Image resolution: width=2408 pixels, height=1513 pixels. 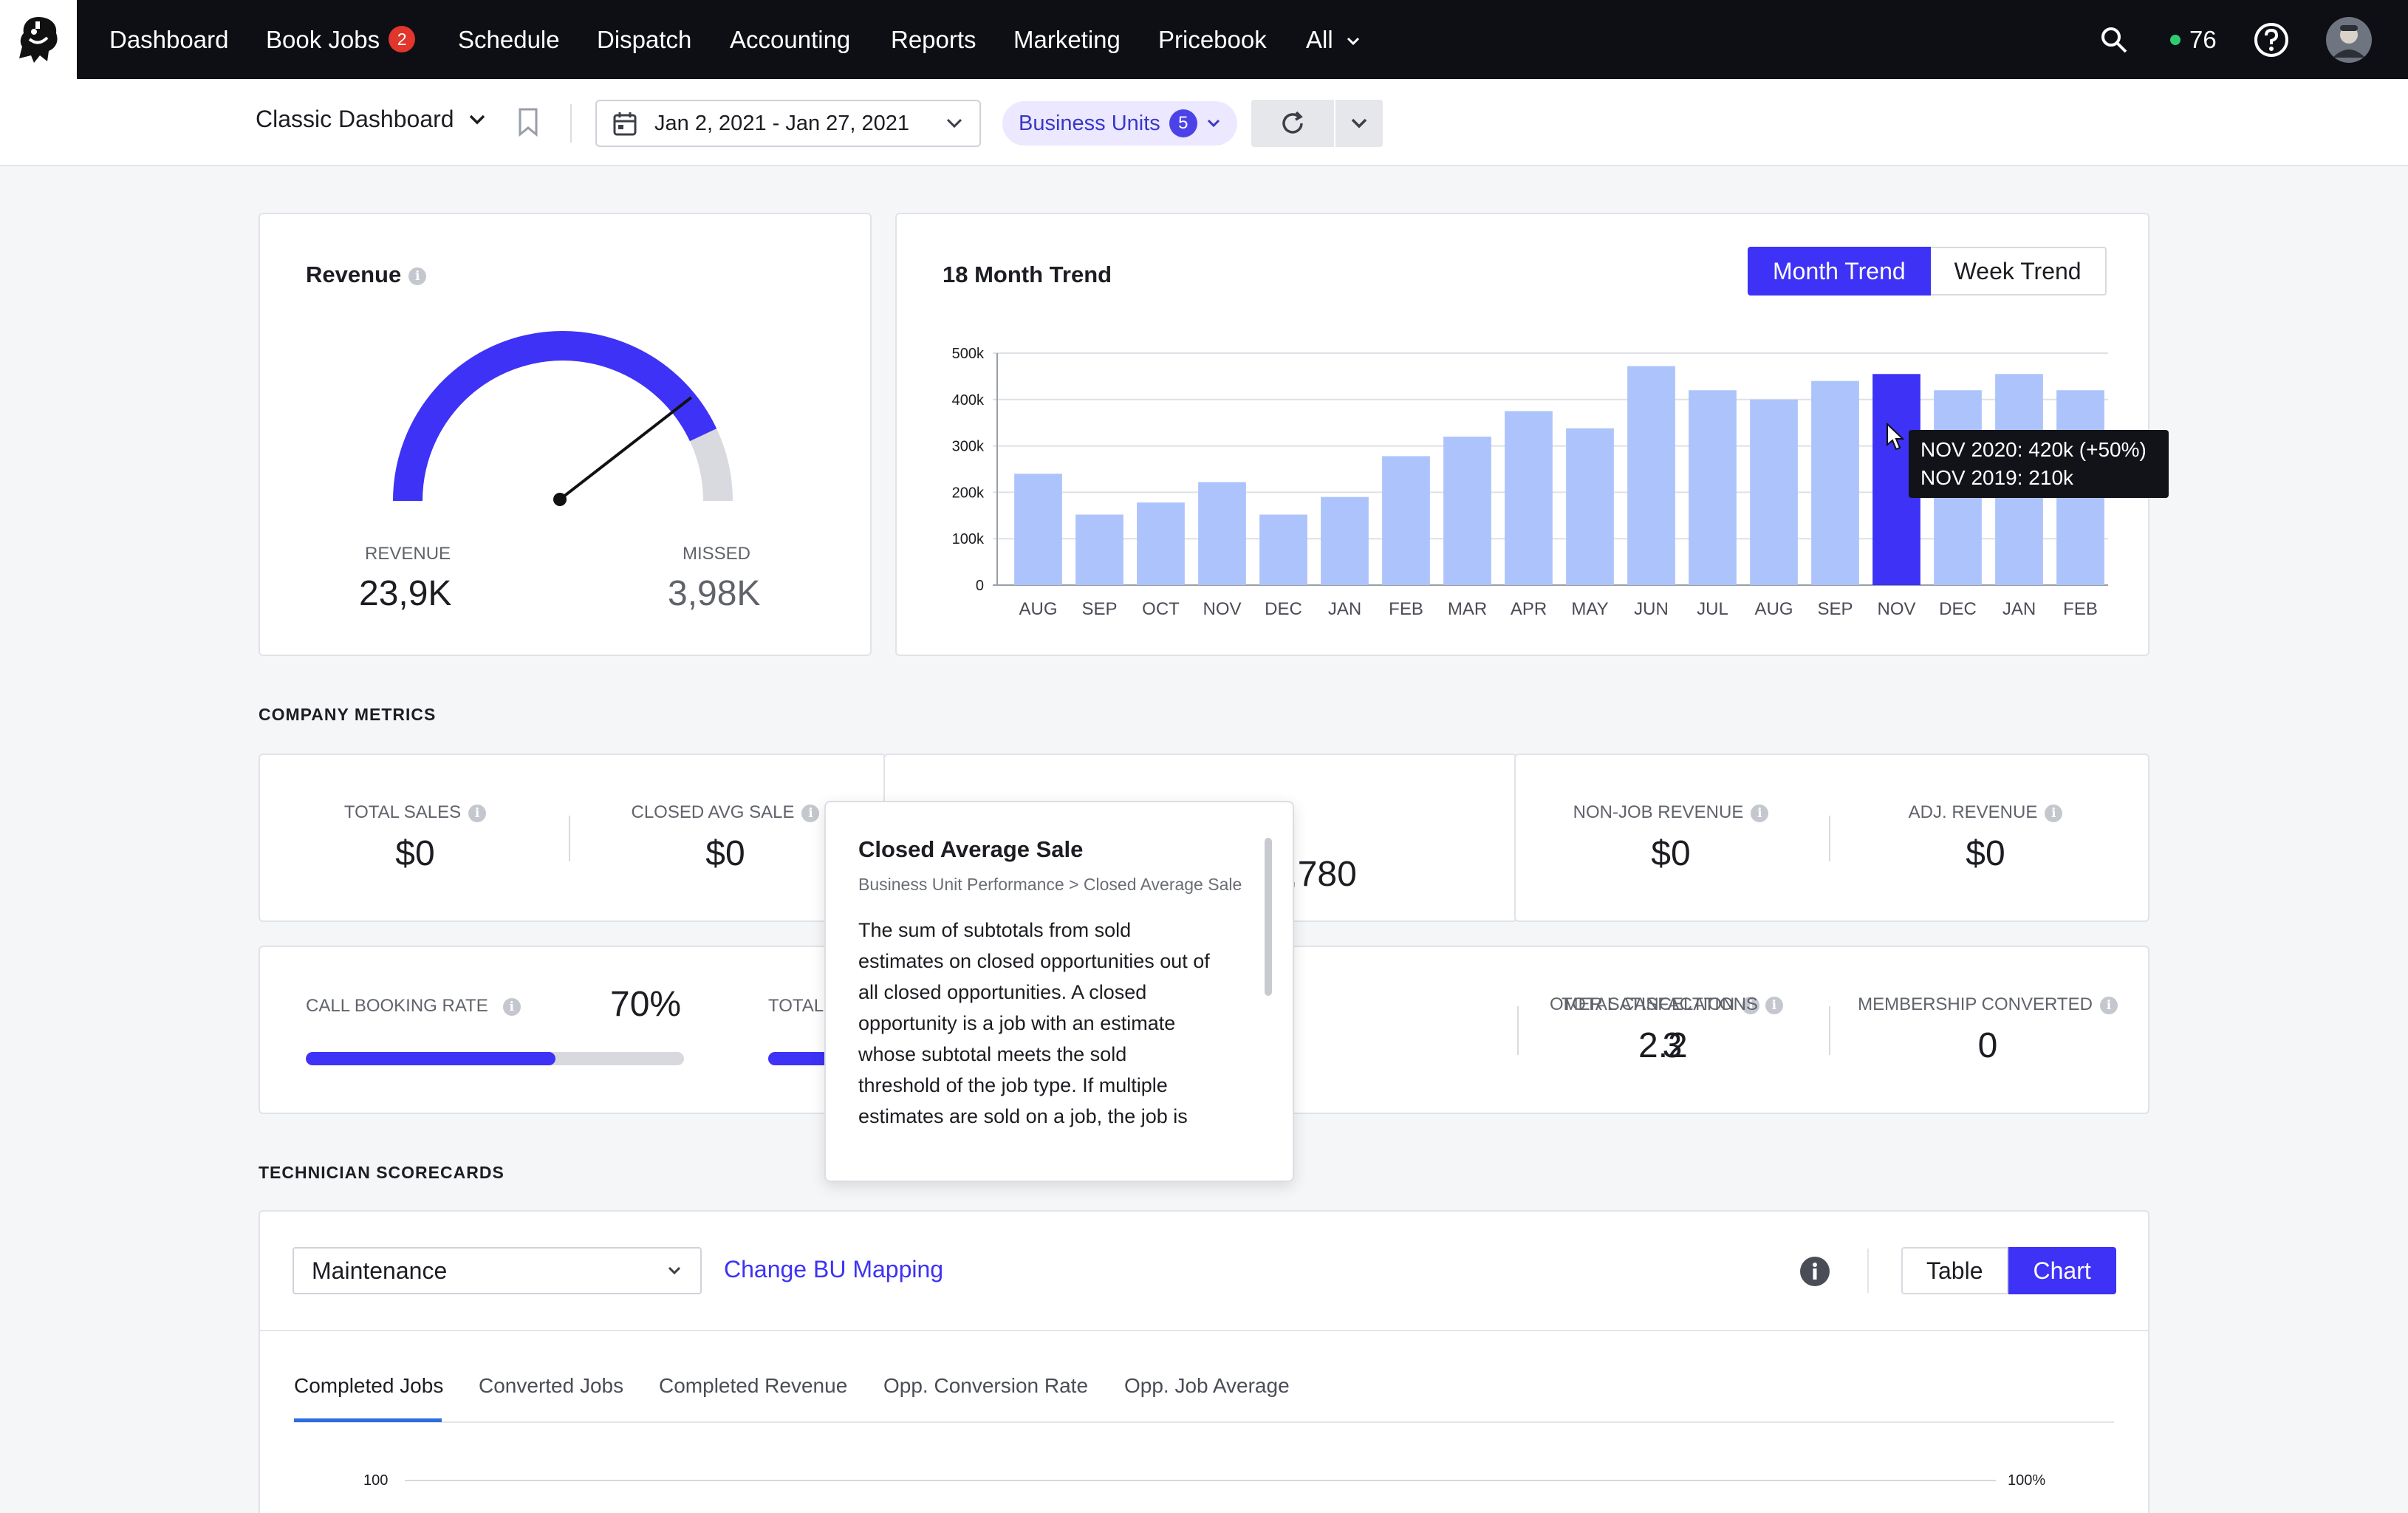 What do you see at coordinates (1119, 123) in the screenshot?
I see `business-units-filter: Business Units 5` at bounding box center [1119, 123].